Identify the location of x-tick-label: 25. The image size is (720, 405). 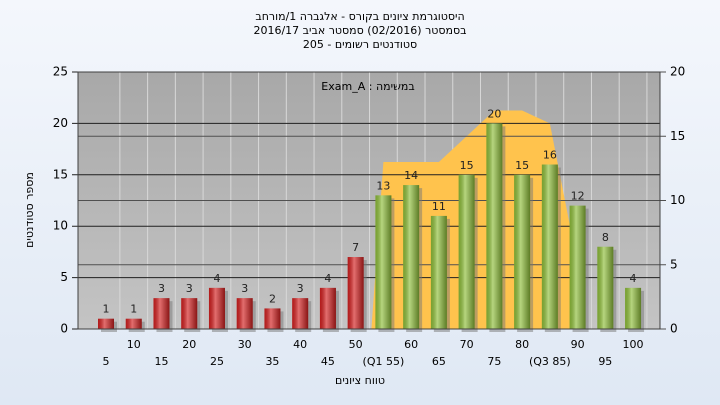
(217, 361).